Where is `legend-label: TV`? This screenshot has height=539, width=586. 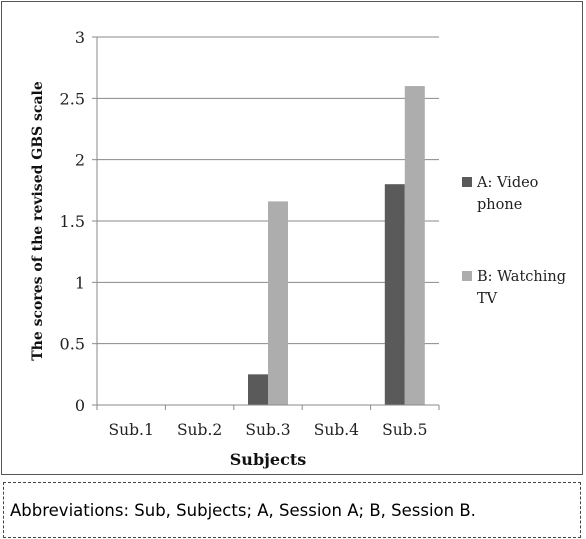 legend-label: TV is located at coordinates (487, 299).